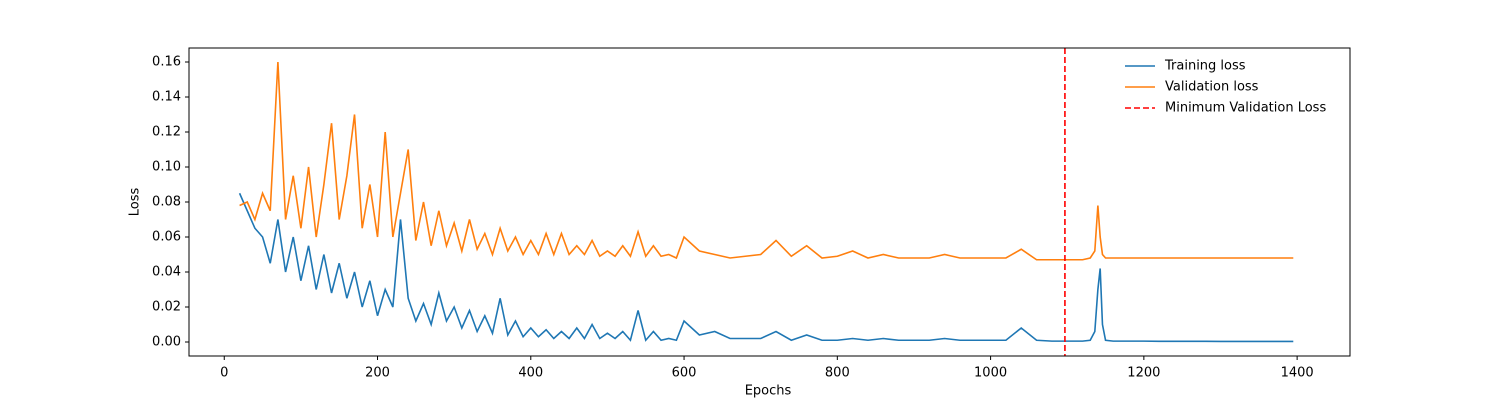 The height and width of the screenshot is (400, 1500). Describe the element at coordinates (166, 132) in the screenshot. I see `y-tick-label: 0.12` at that location.